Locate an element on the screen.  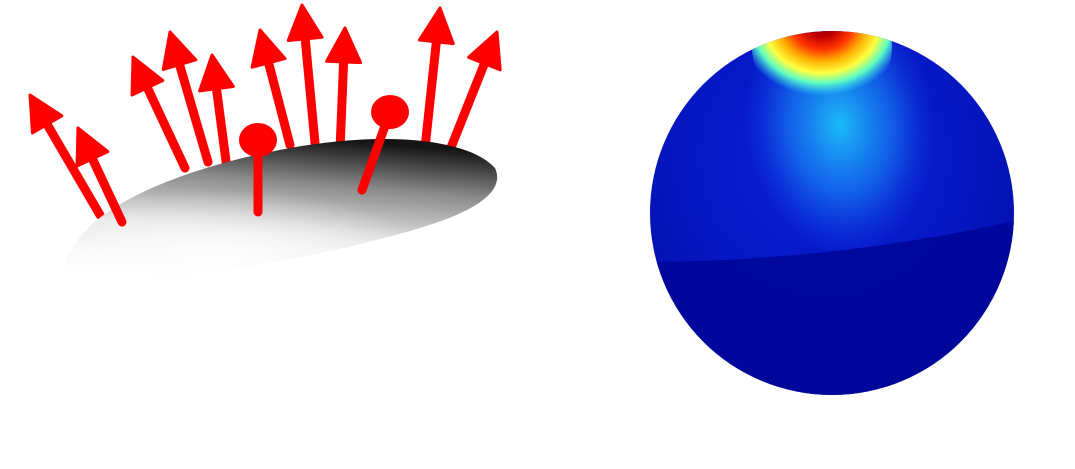
surface-patch is located at coordinates (281, 210).